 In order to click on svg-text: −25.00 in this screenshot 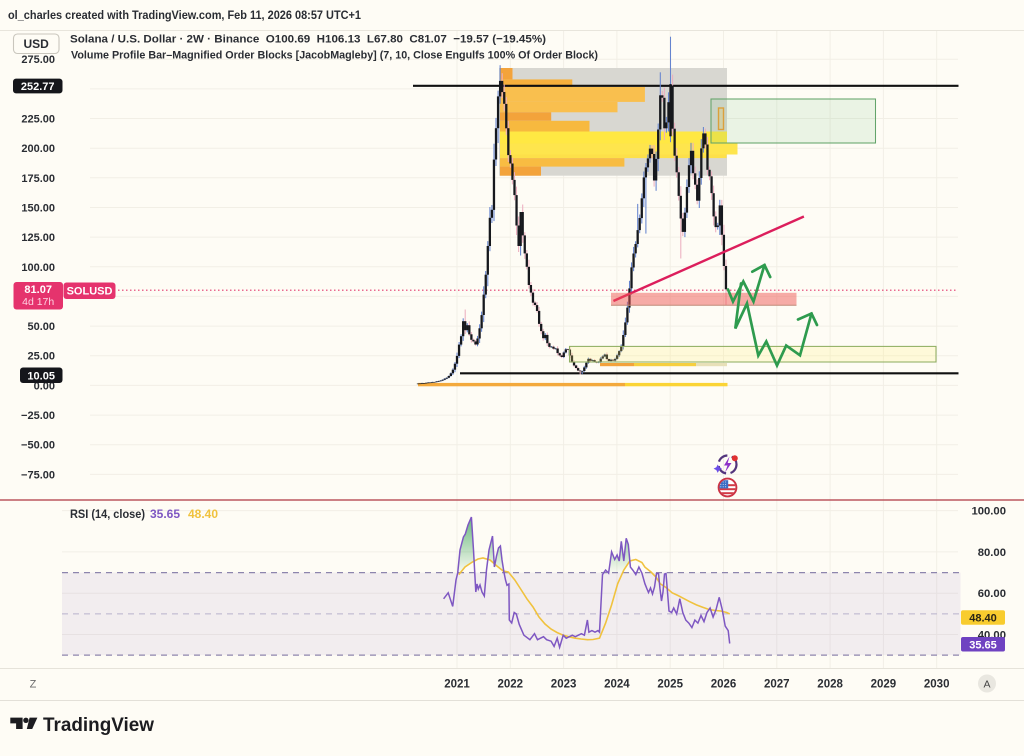, I will do `click(38, 416)`.